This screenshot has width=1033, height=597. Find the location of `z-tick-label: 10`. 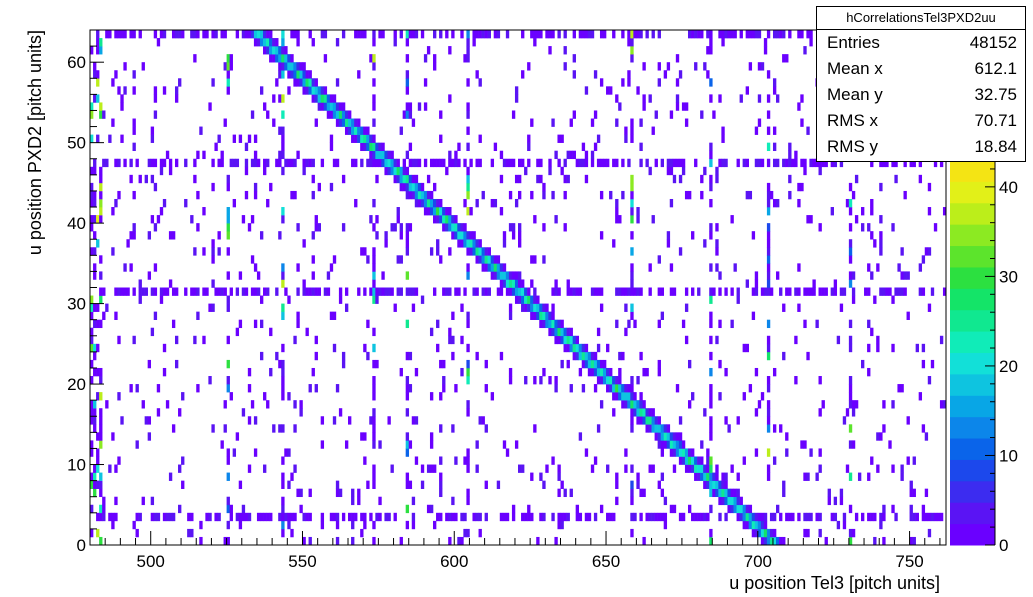

z-tick-label: 10 is located at coordinates (1008, 455).